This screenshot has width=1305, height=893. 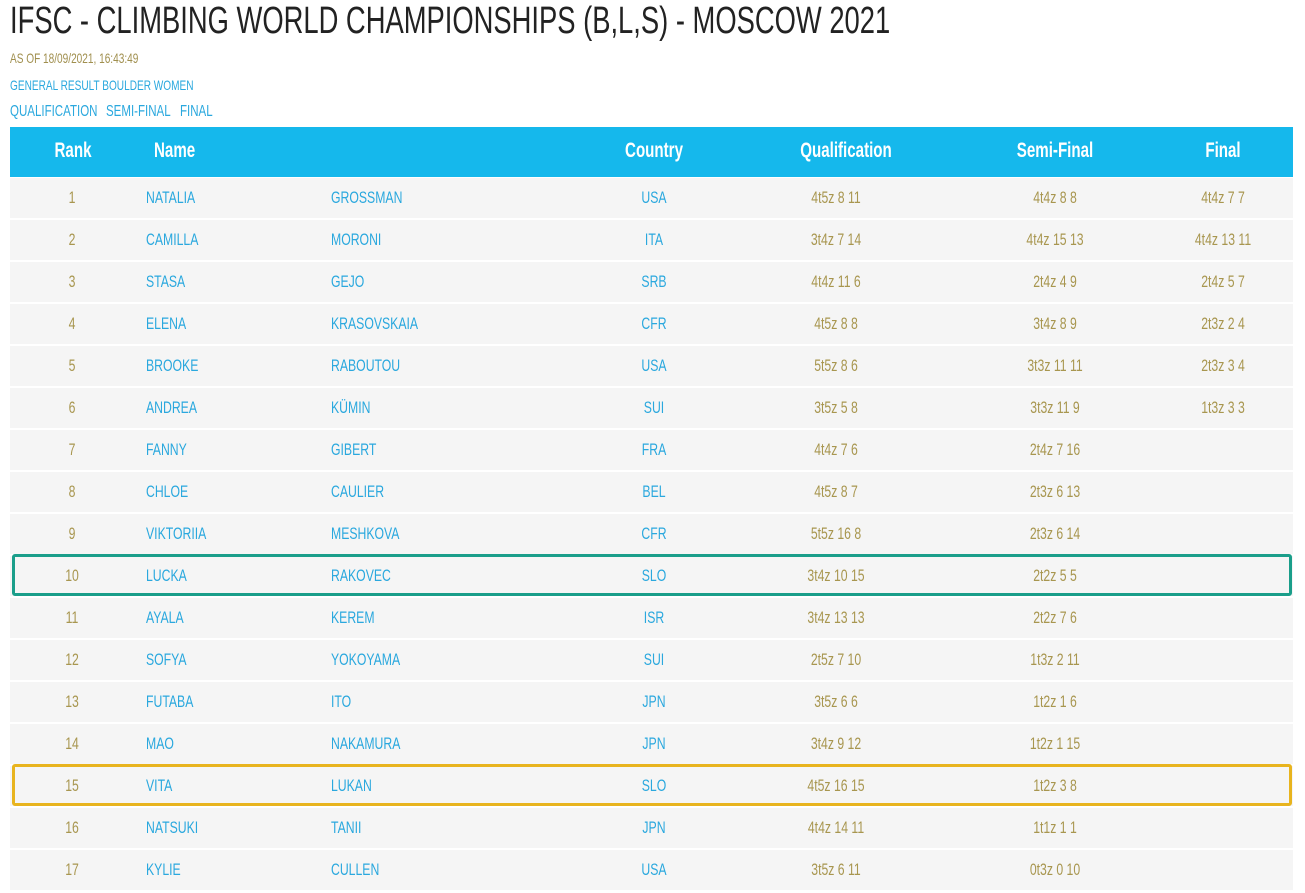 I want to click on first-name: ELENA, so click(x=166, y=323).